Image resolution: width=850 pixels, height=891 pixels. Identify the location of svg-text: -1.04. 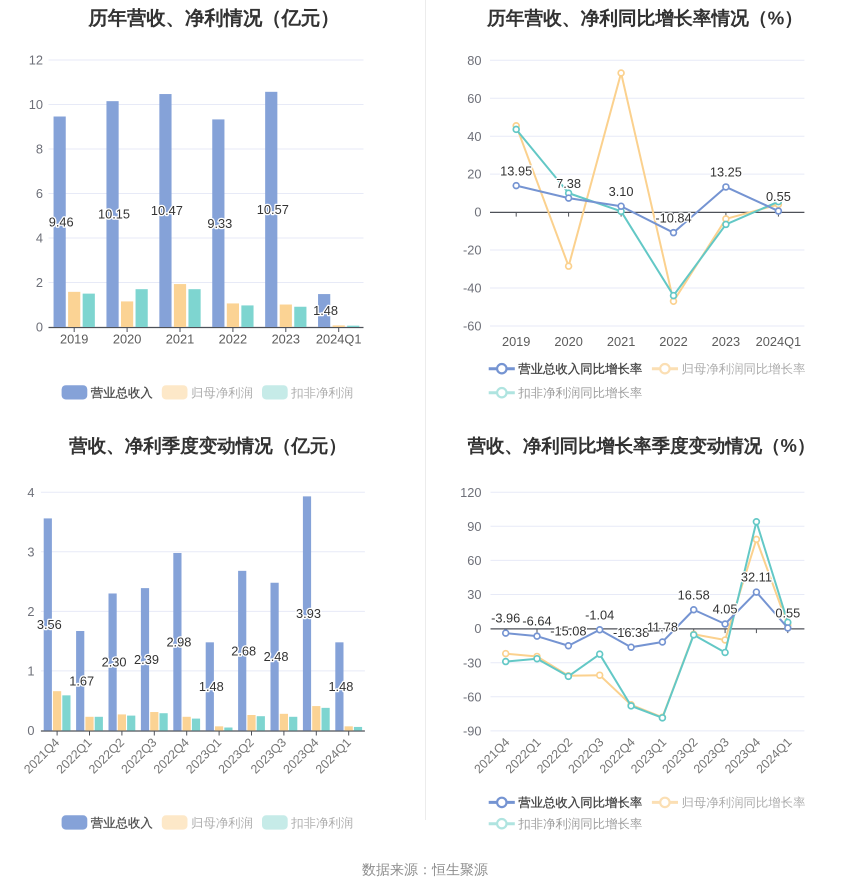
(599, 614).